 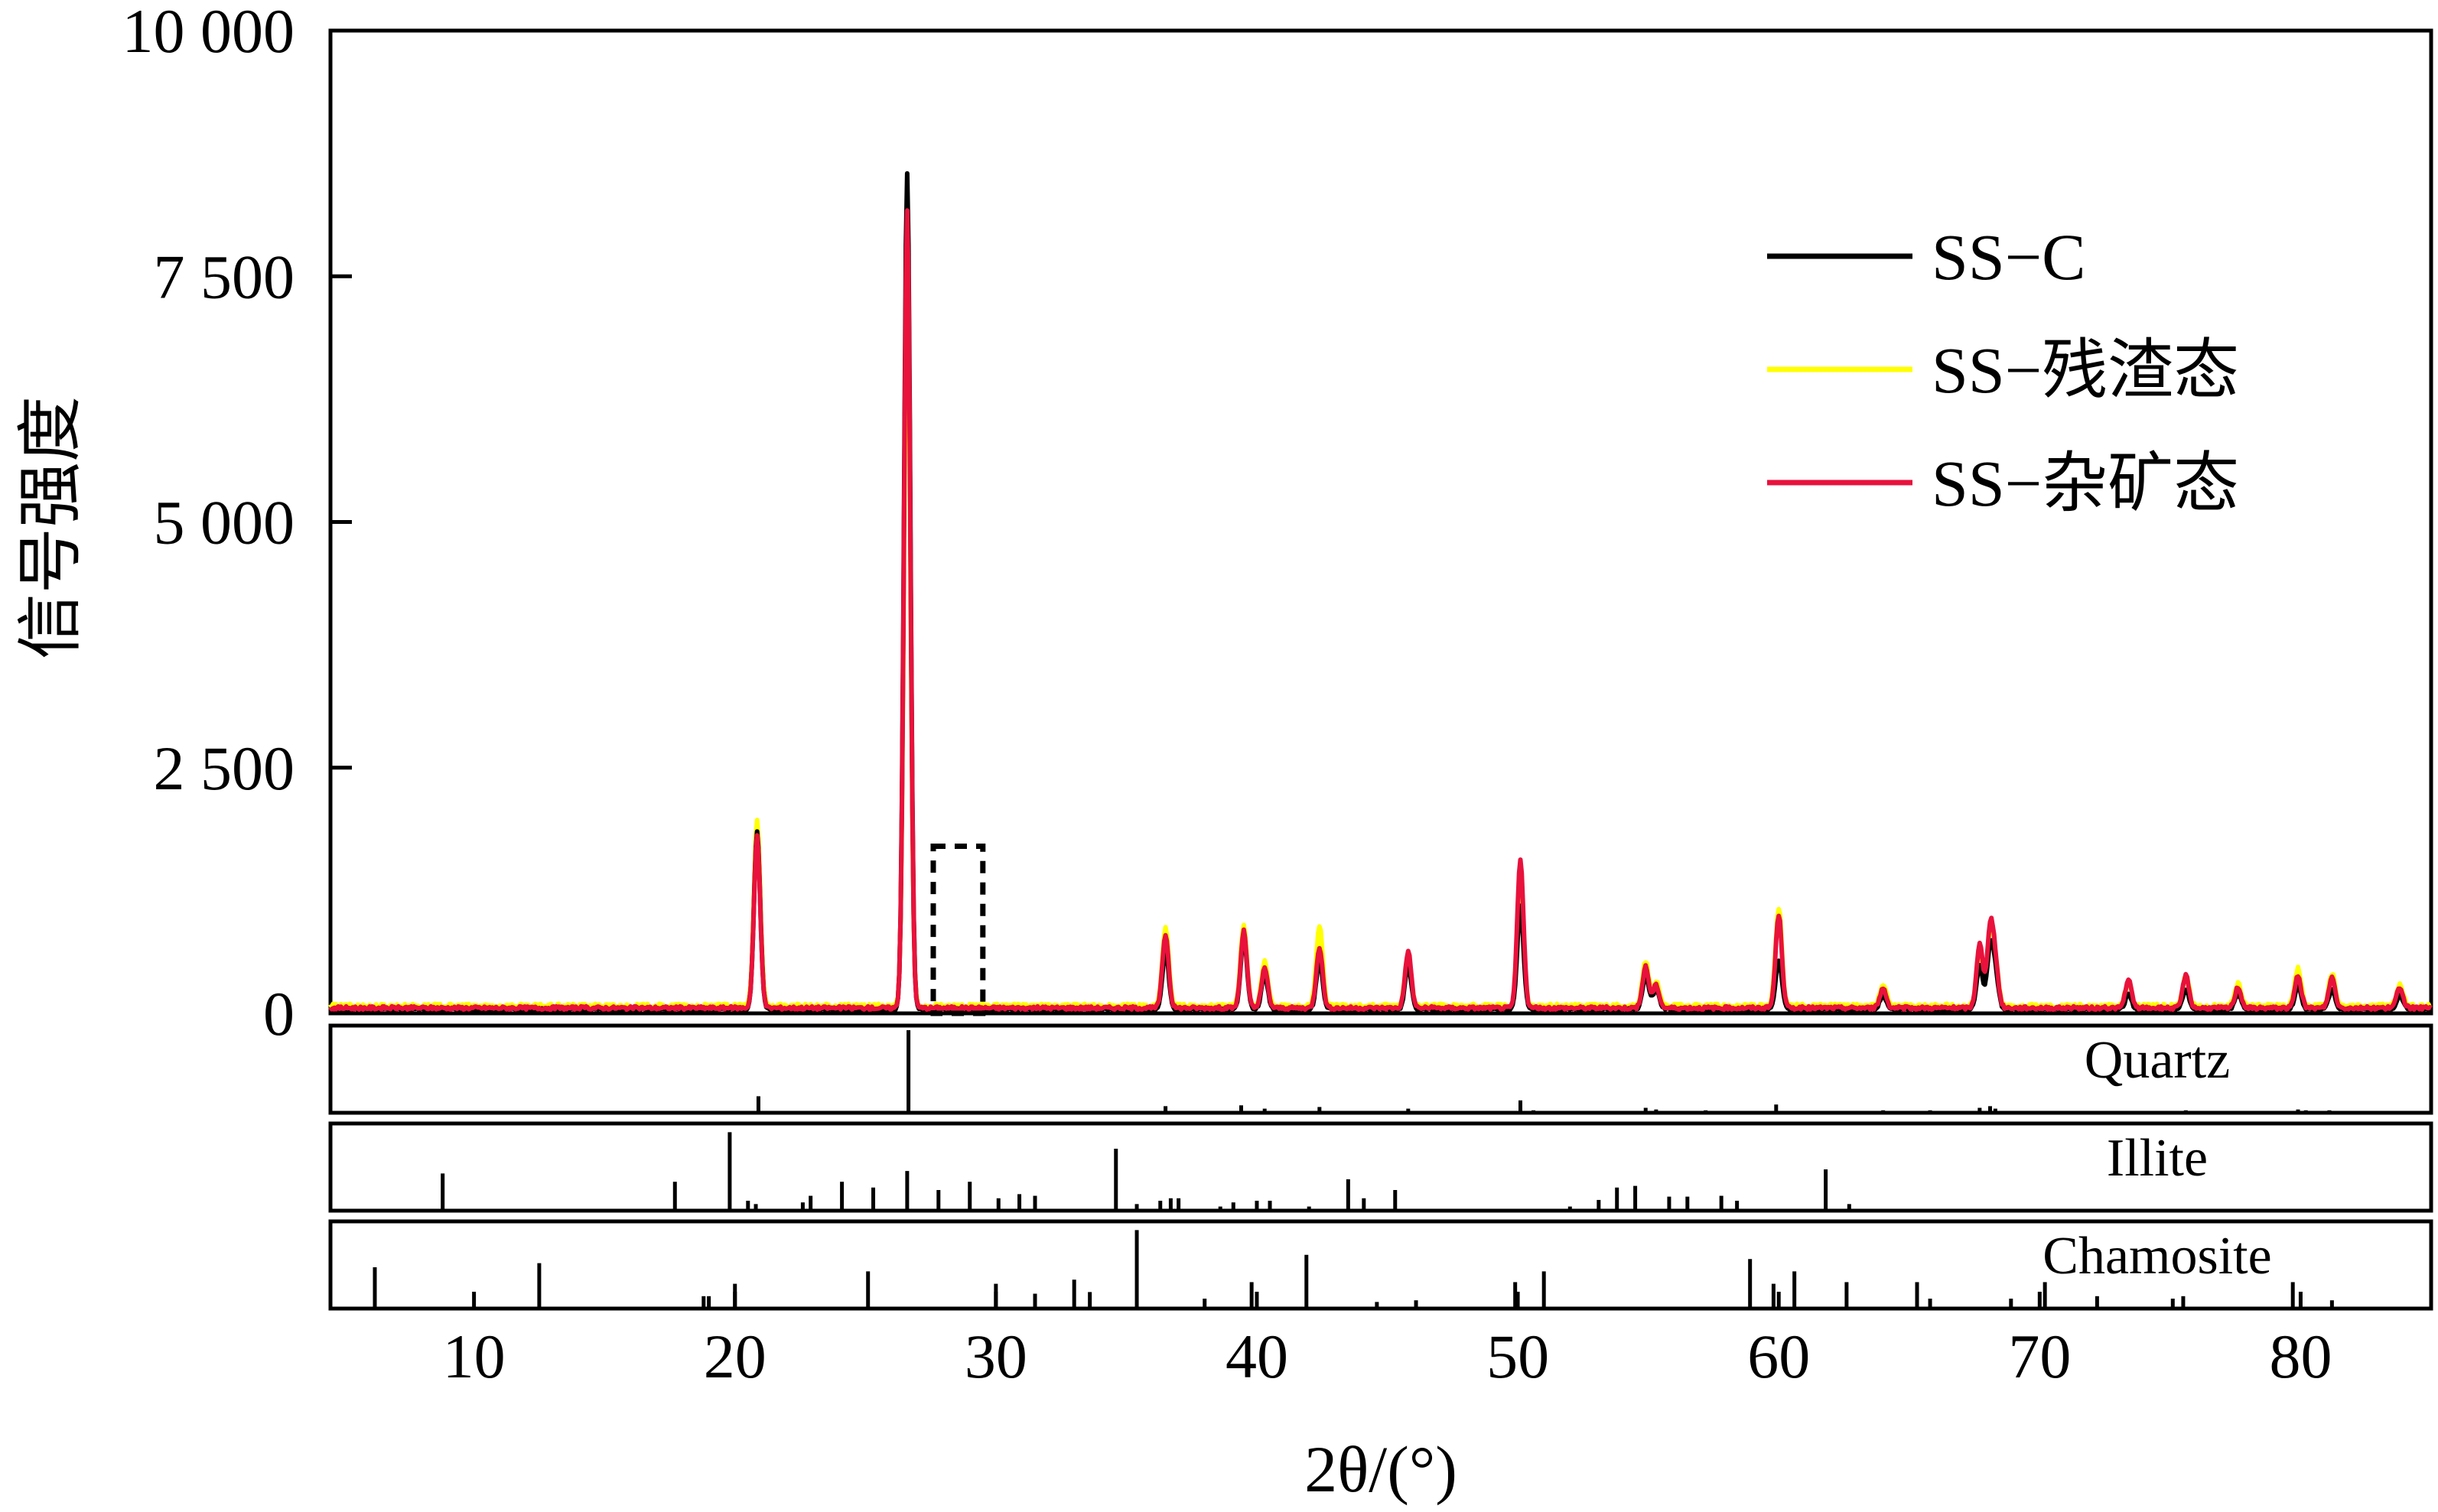 I want to click on x-tick-label: 40, so click(x=1257, y=1356).